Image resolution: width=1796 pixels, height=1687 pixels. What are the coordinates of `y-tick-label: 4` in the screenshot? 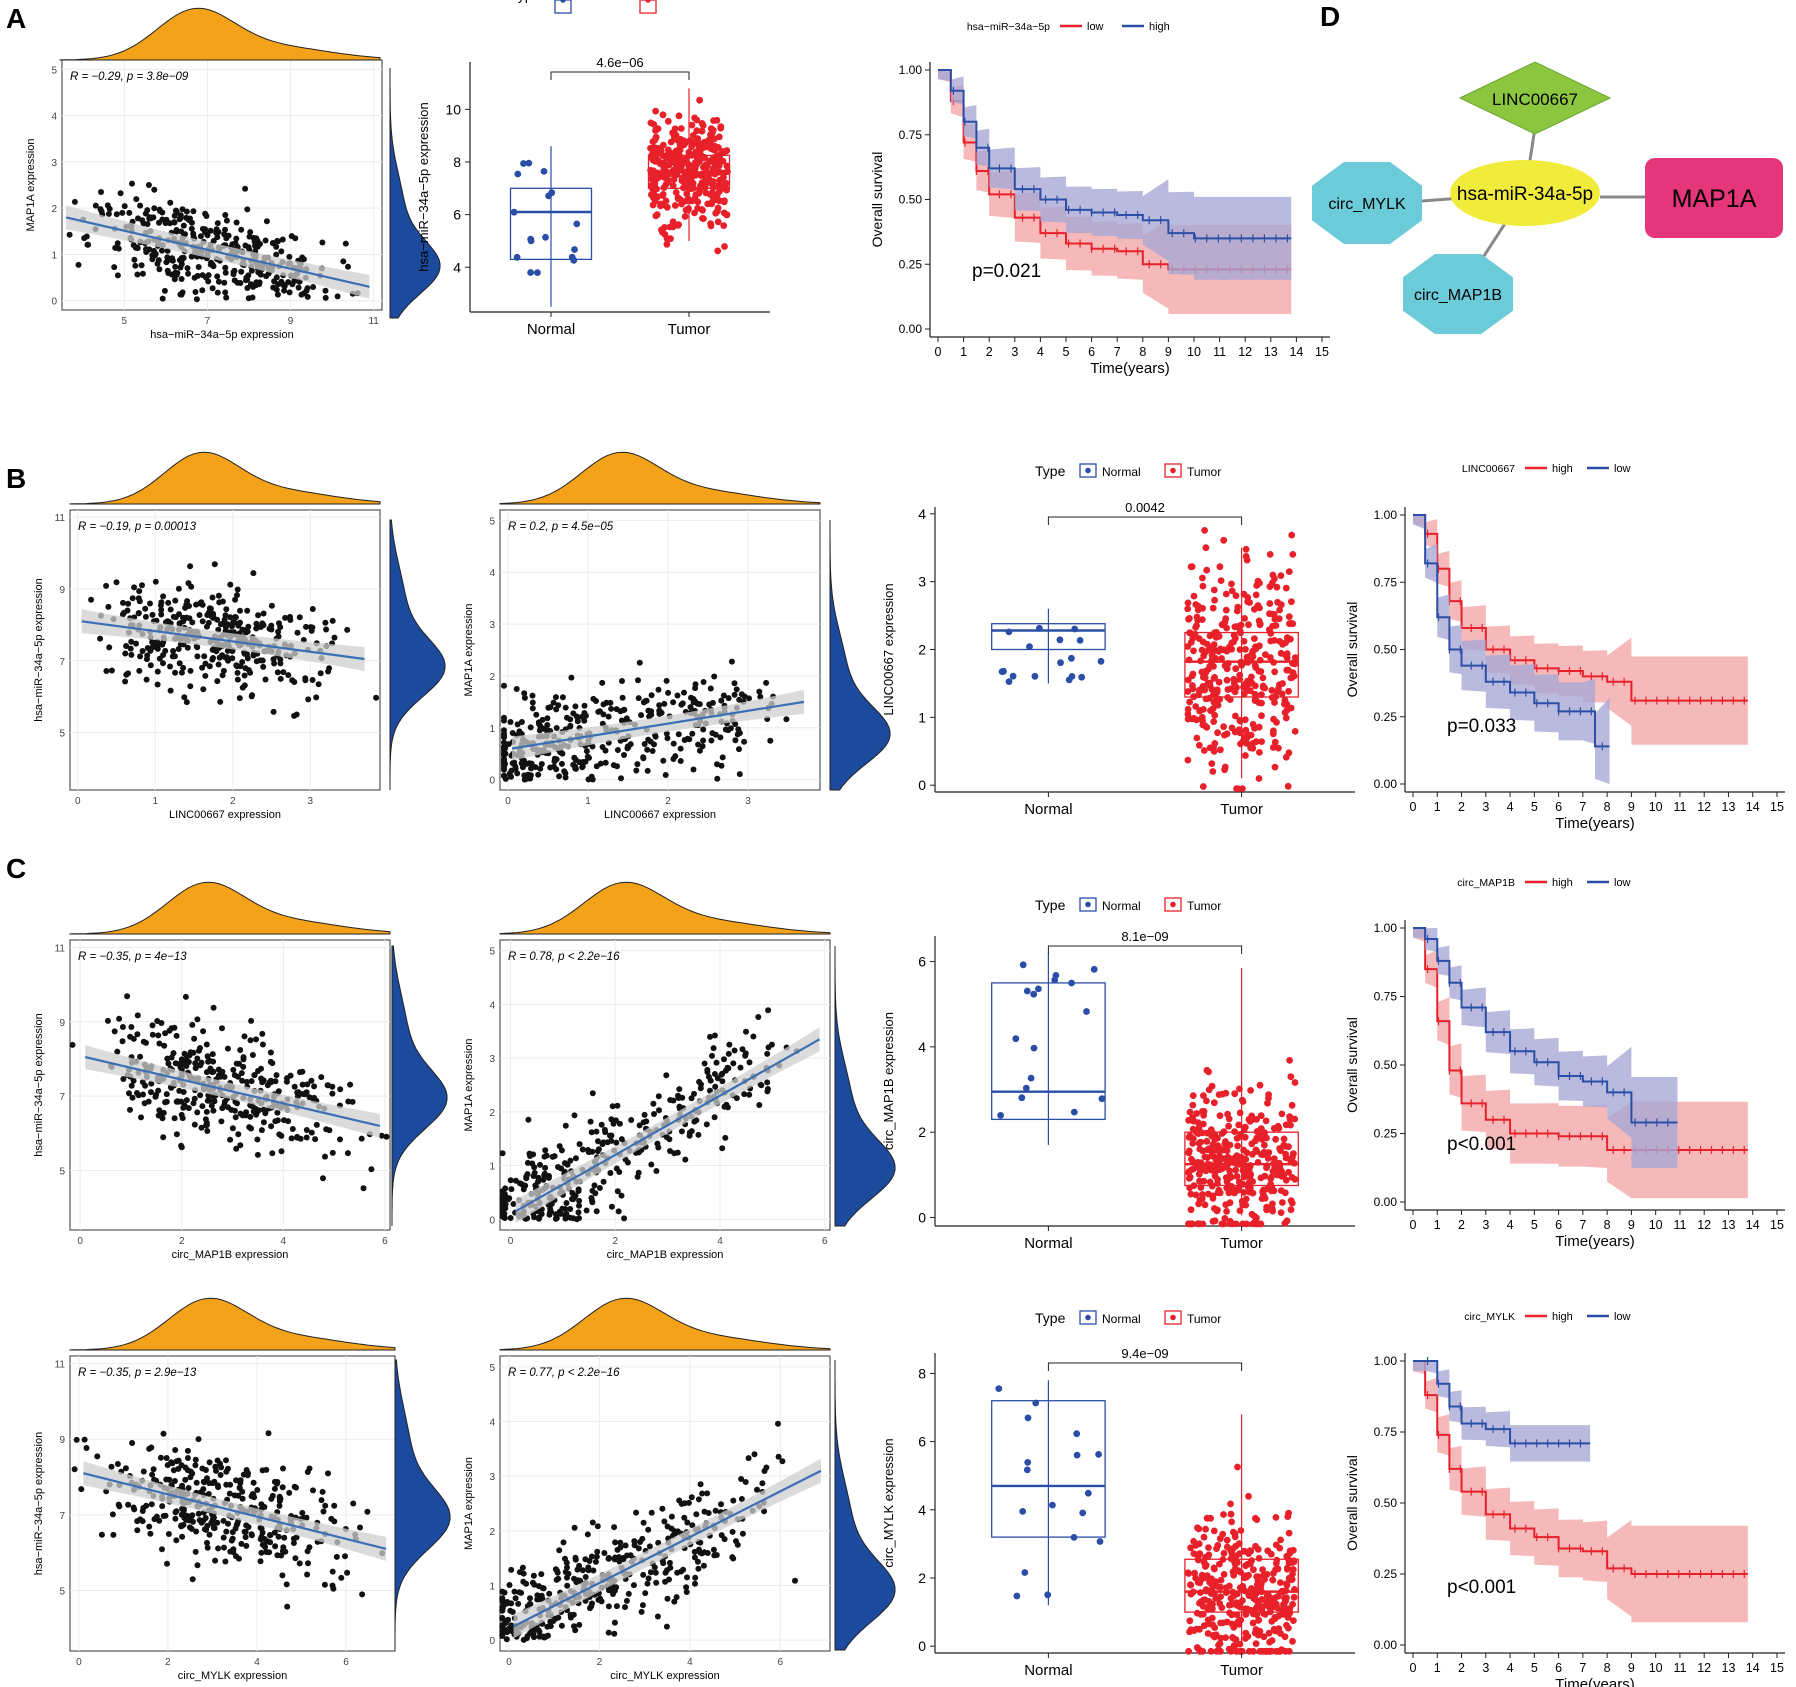 It's located at (492, 1005).